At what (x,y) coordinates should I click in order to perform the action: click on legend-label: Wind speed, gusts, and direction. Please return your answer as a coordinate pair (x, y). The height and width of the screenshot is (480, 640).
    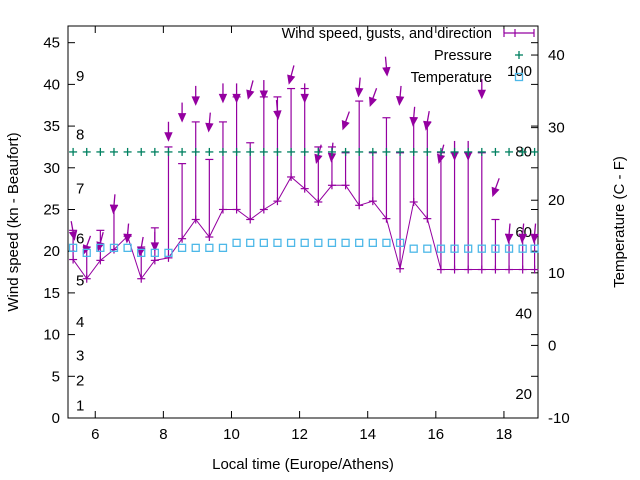
    Looking at the image, I should click on (387, 34).